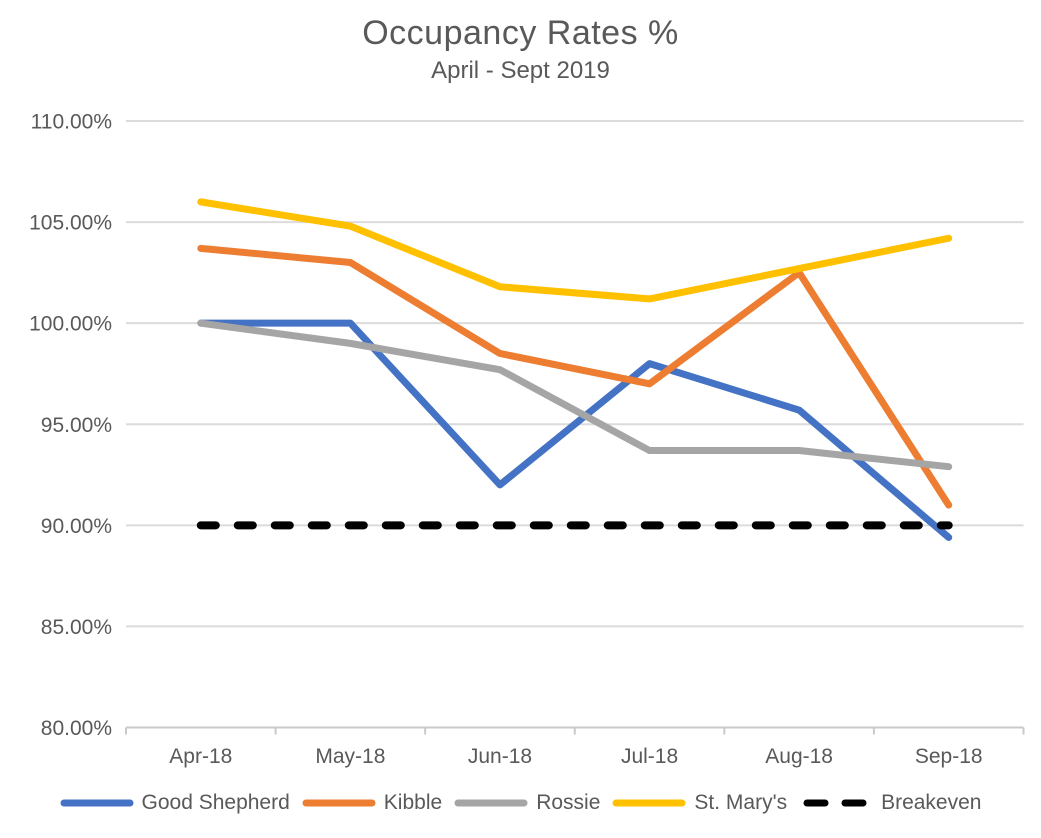 This screenshot has width=1041, height=838. I want to click on series-line-rossie, so click(575, 395).